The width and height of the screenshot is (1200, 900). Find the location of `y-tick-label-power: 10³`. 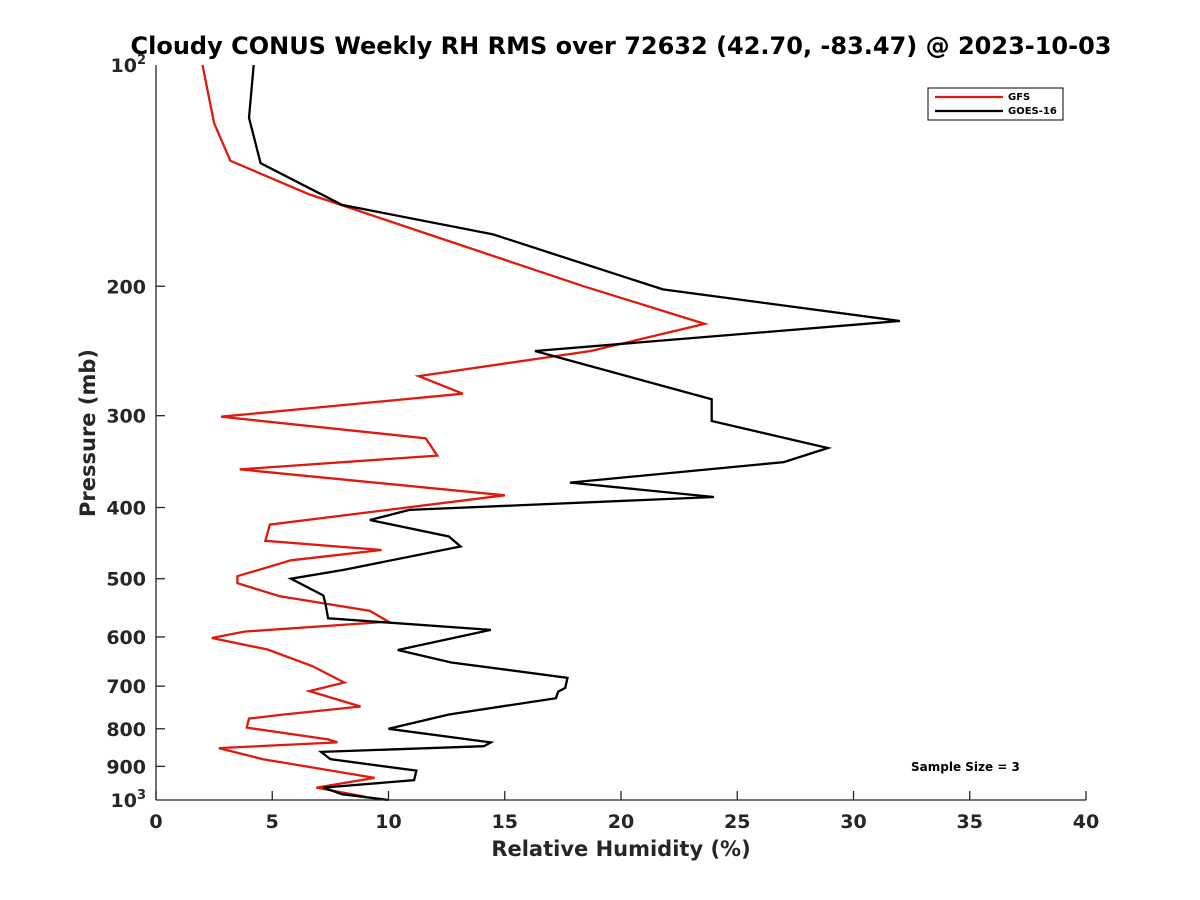

y-tick-label-power: 10³ is located at coordinates (129, 800).